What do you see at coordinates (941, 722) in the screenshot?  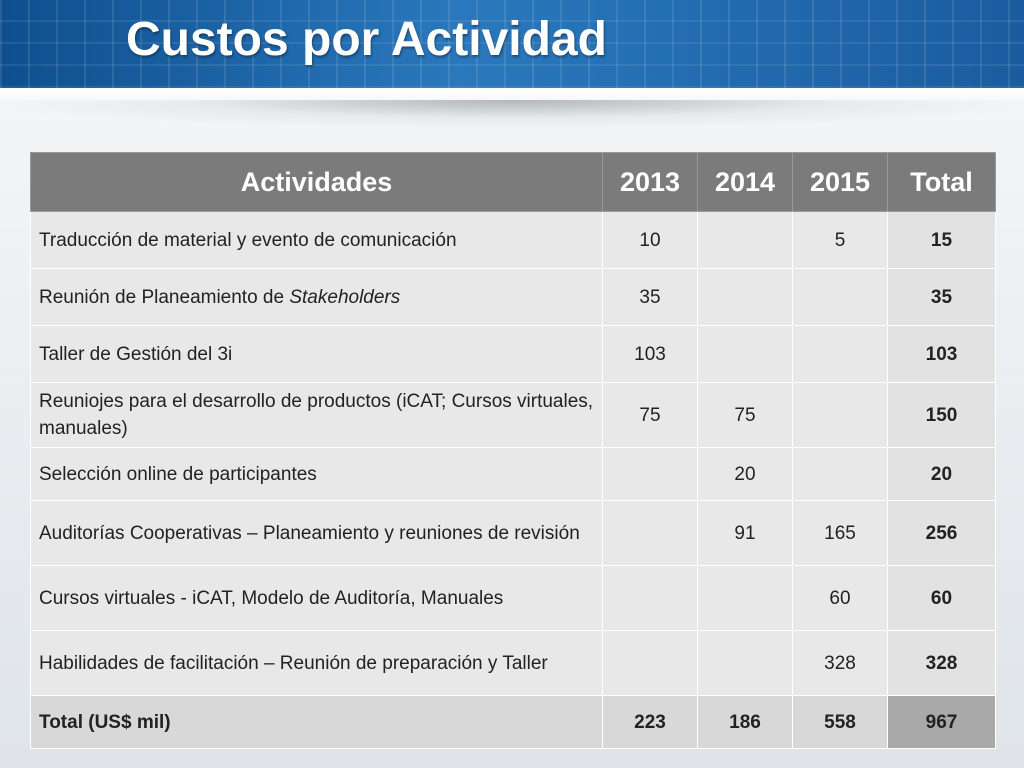 I see `grand-total: 967` at bounding box center [941, 722].